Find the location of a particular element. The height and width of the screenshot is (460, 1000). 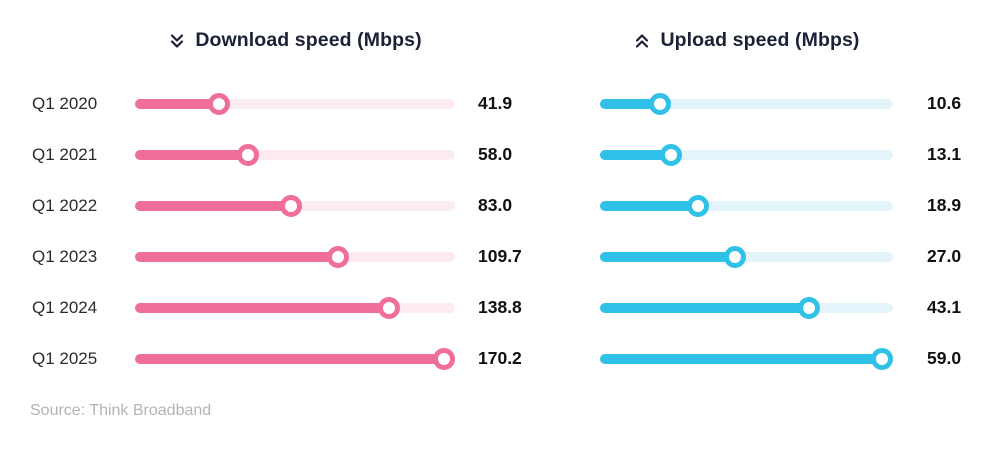

download-value: 109.7 is located at coordinates (500, 256).